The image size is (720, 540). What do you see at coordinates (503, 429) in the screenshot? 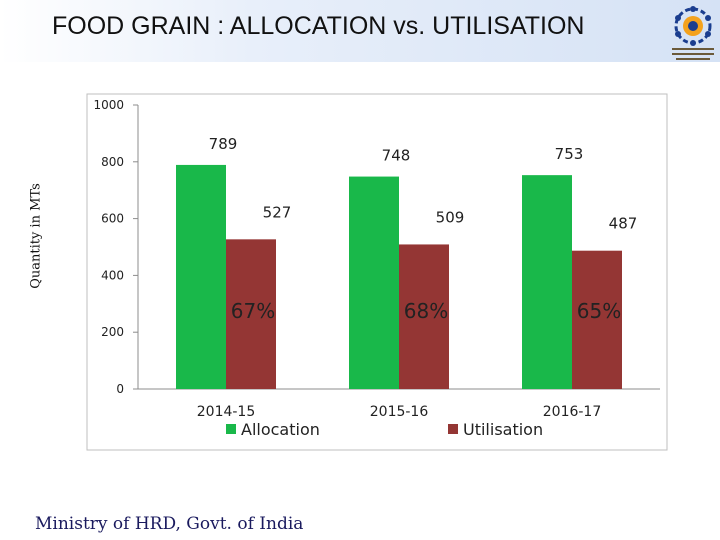
I see `legend-label-utilisation: Utilisation` at bounding box center [503, 429].